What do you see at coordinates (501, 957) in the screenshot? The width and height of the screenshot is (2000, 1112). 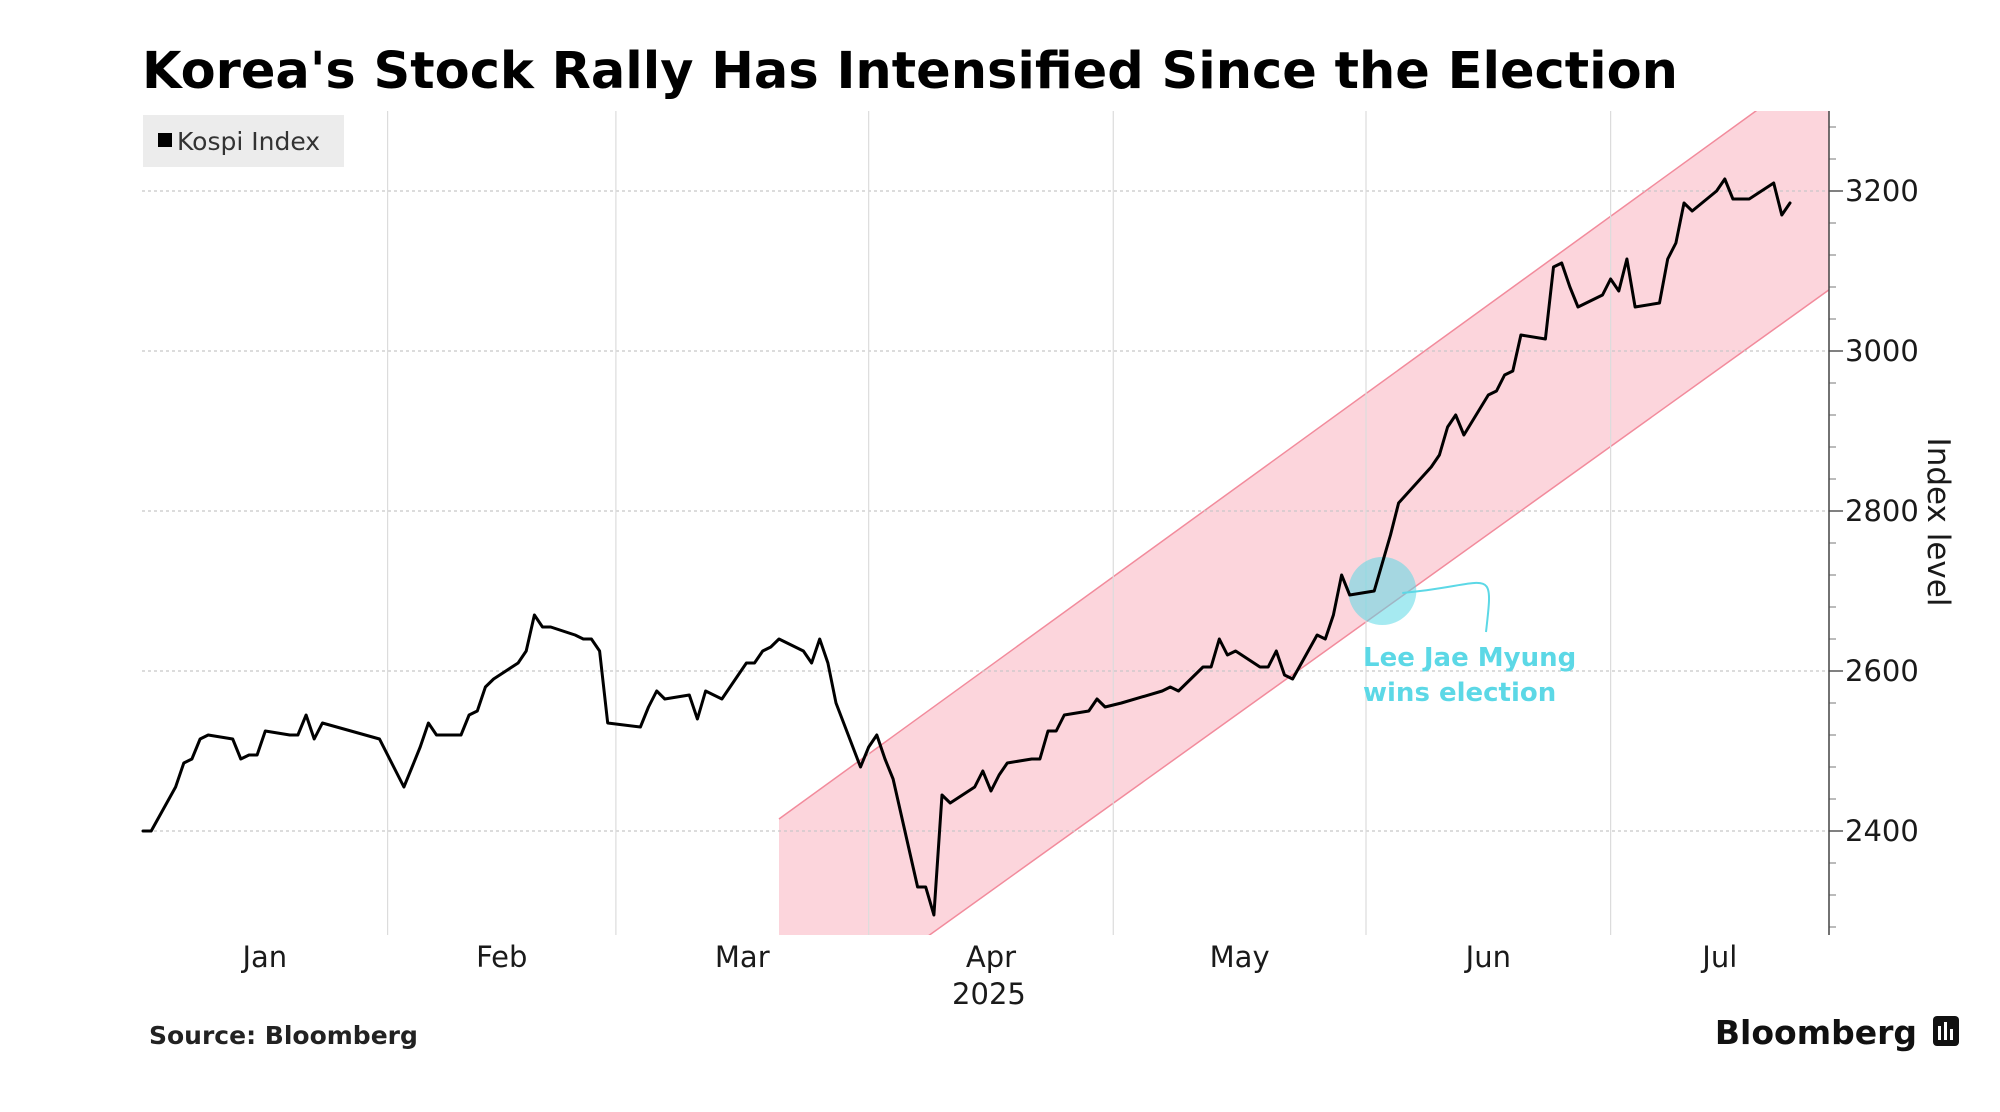 I see `x-tick-label: Feb` at bounding box center [501, 957].